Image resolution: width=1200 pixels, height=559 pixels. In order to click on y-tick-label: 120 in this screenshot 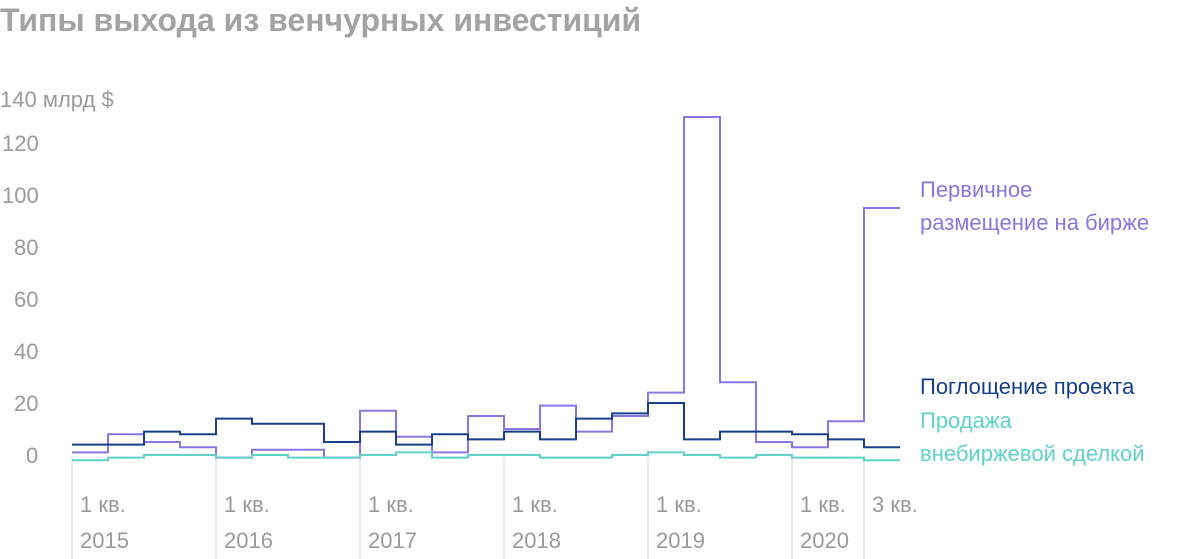, I will do `click(20, 143)`.